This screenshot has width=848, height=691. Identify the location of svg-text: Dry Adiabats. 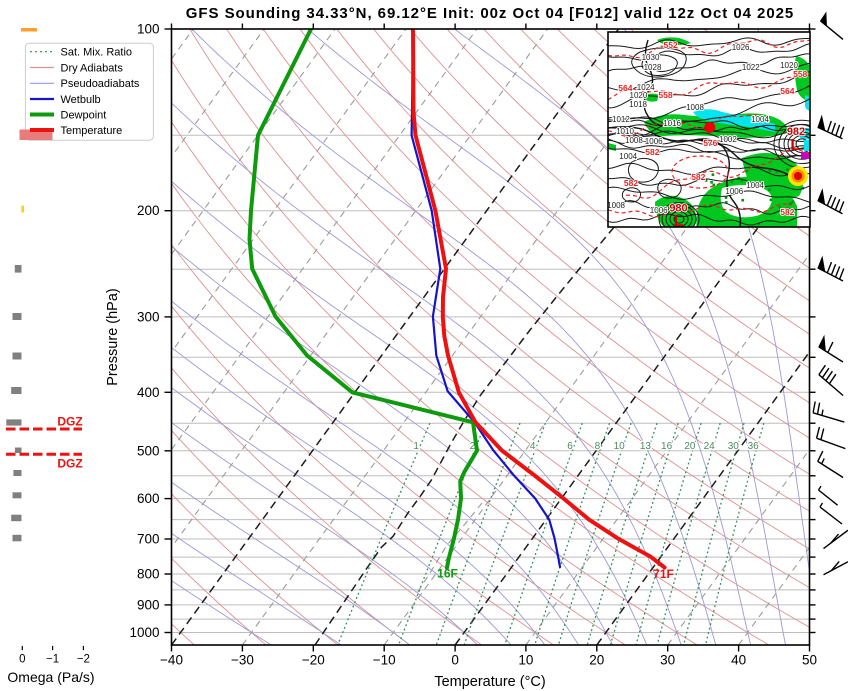
(92, 68).